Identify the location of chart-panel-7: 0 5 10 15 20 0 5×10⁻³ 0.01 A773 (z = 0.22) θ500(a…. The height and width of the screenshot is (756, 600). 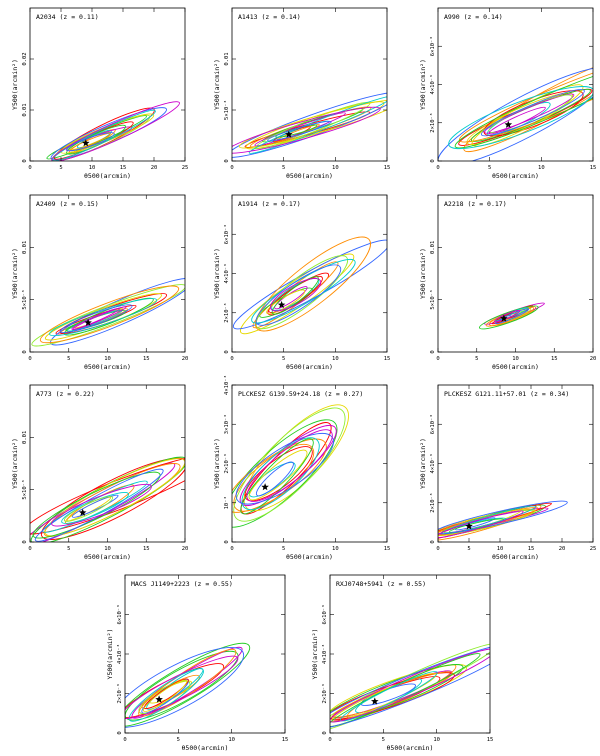
(99, 472).